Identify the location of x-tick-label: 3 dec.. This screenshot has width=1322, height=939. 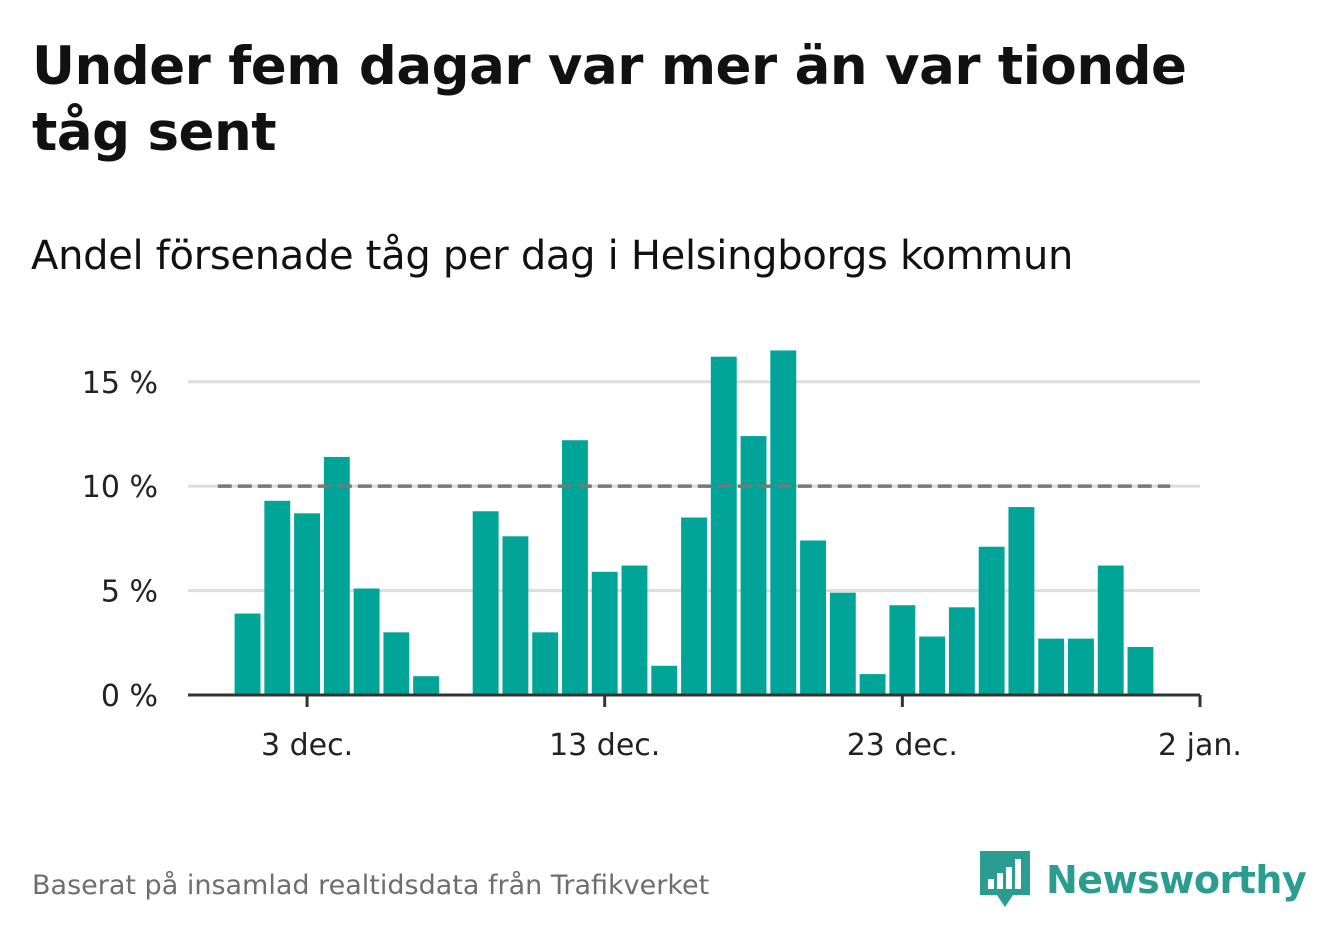
(307, 745).